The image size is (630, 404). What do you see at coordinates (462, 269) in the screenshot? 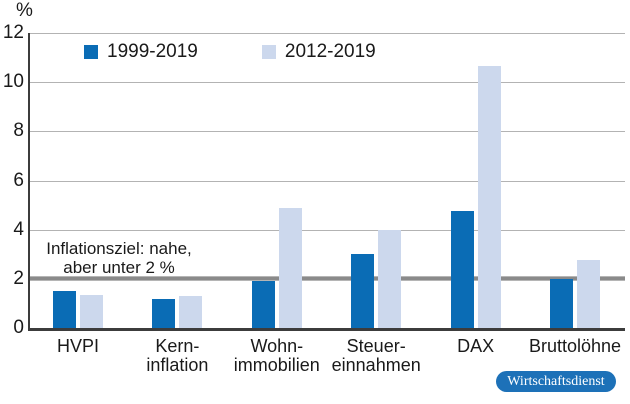
I see `bar-1999-2019-DAX` at bounding box center [462, 269].